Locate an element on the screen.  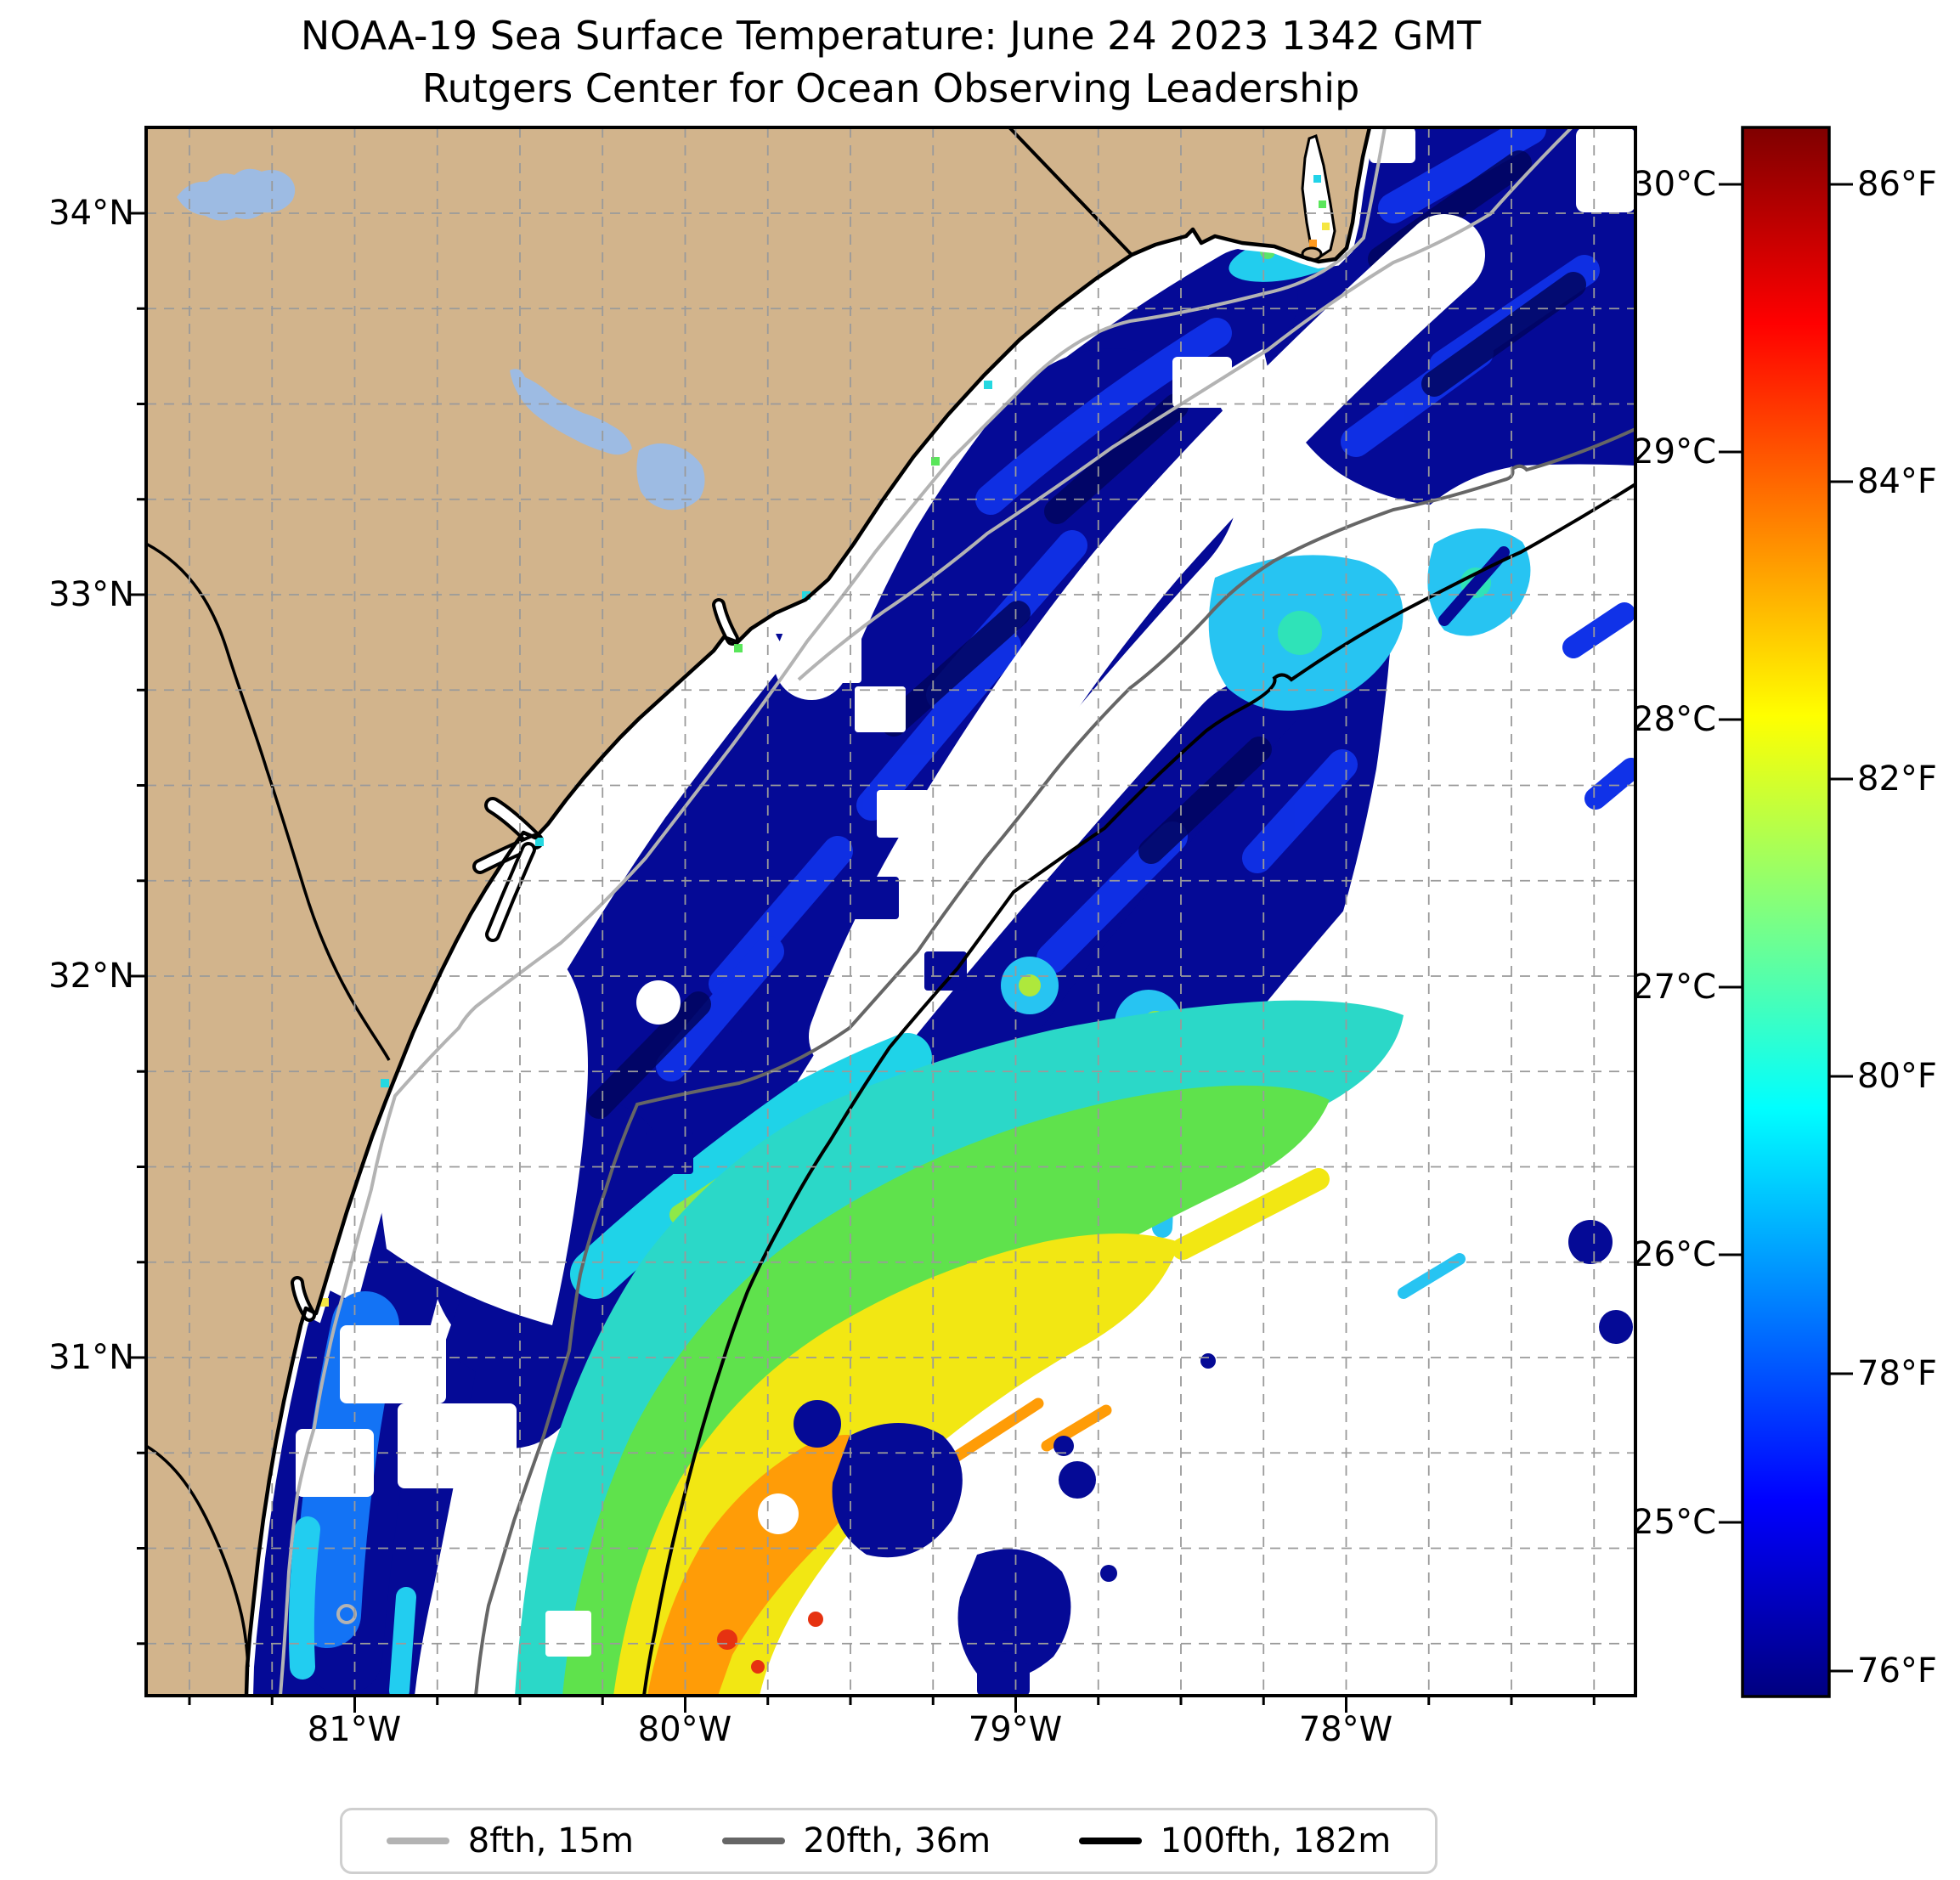
contour-line-swatch-100fth is located at coordinates (1110, 1841).